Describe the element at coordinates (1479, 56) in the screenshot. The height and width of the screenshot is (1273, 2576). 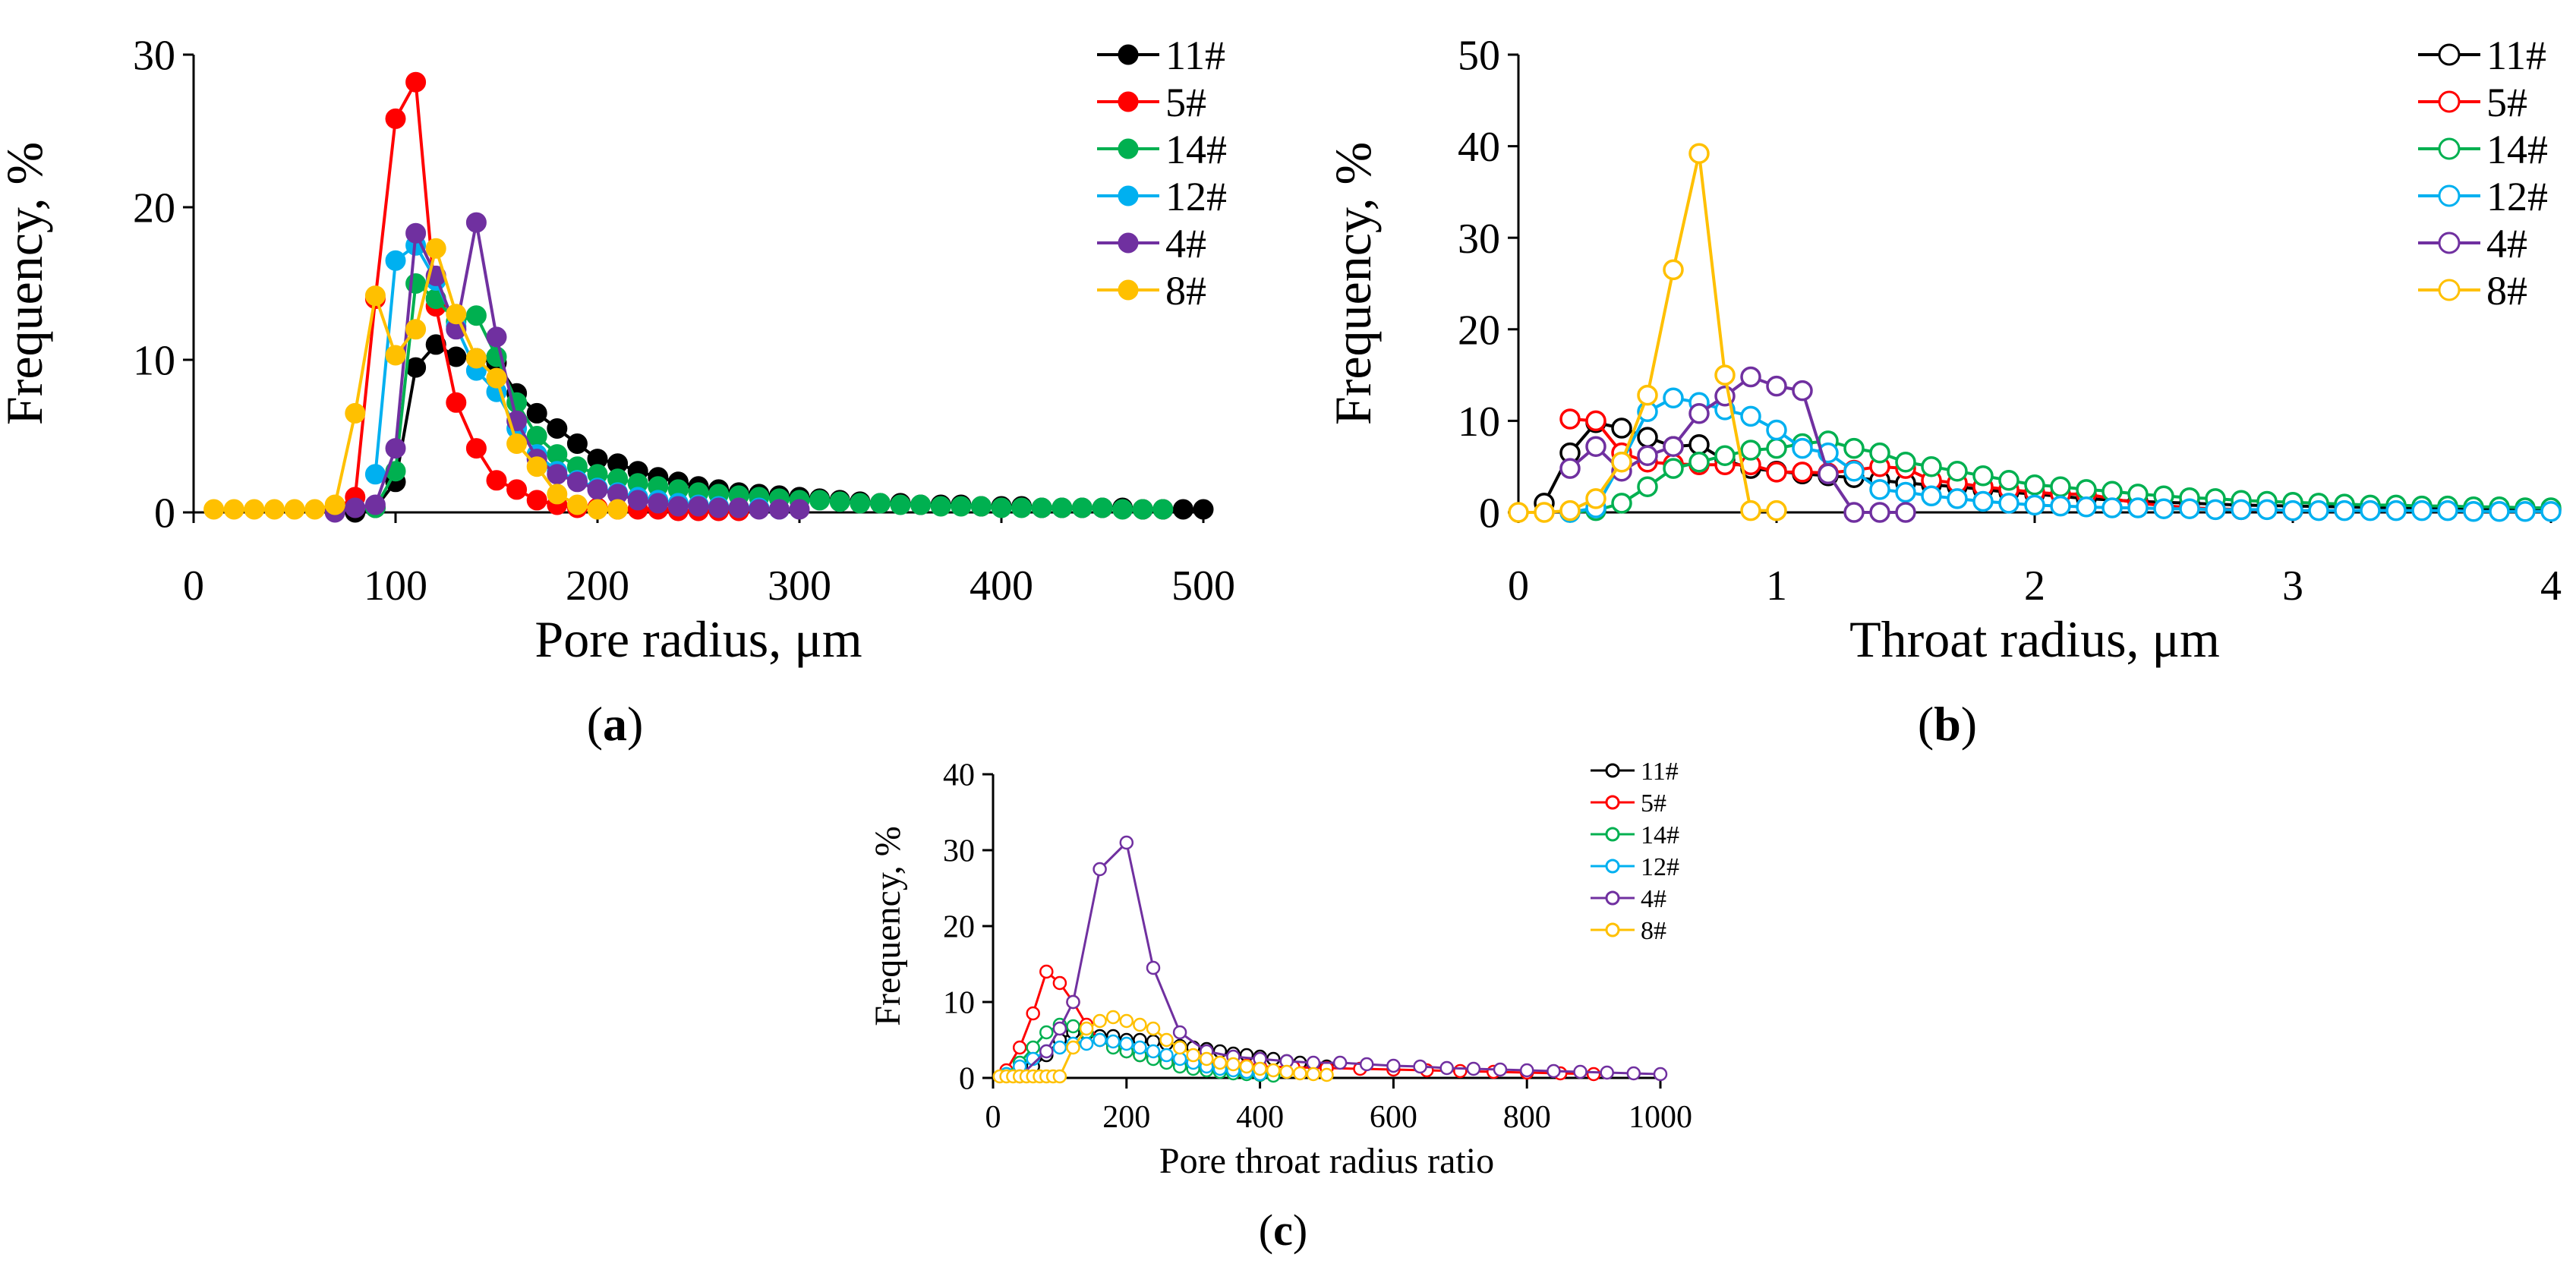
I see `y-tick-label: 50` at that location.